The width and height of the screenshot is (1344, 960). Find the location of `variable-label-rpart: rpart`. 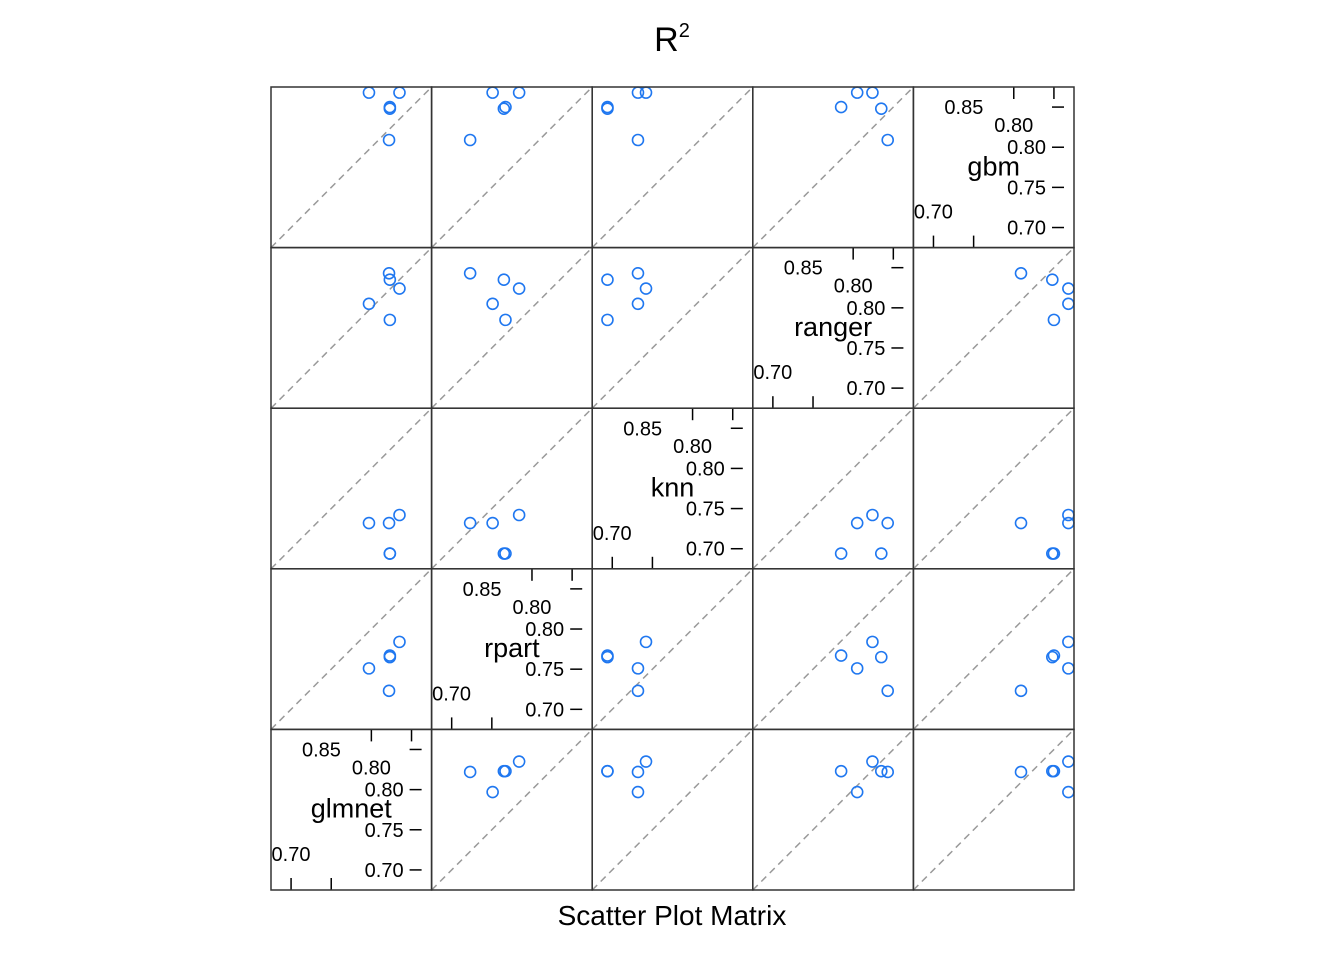

variable-label-rpart: rpart is located at coordinates (512, 648).